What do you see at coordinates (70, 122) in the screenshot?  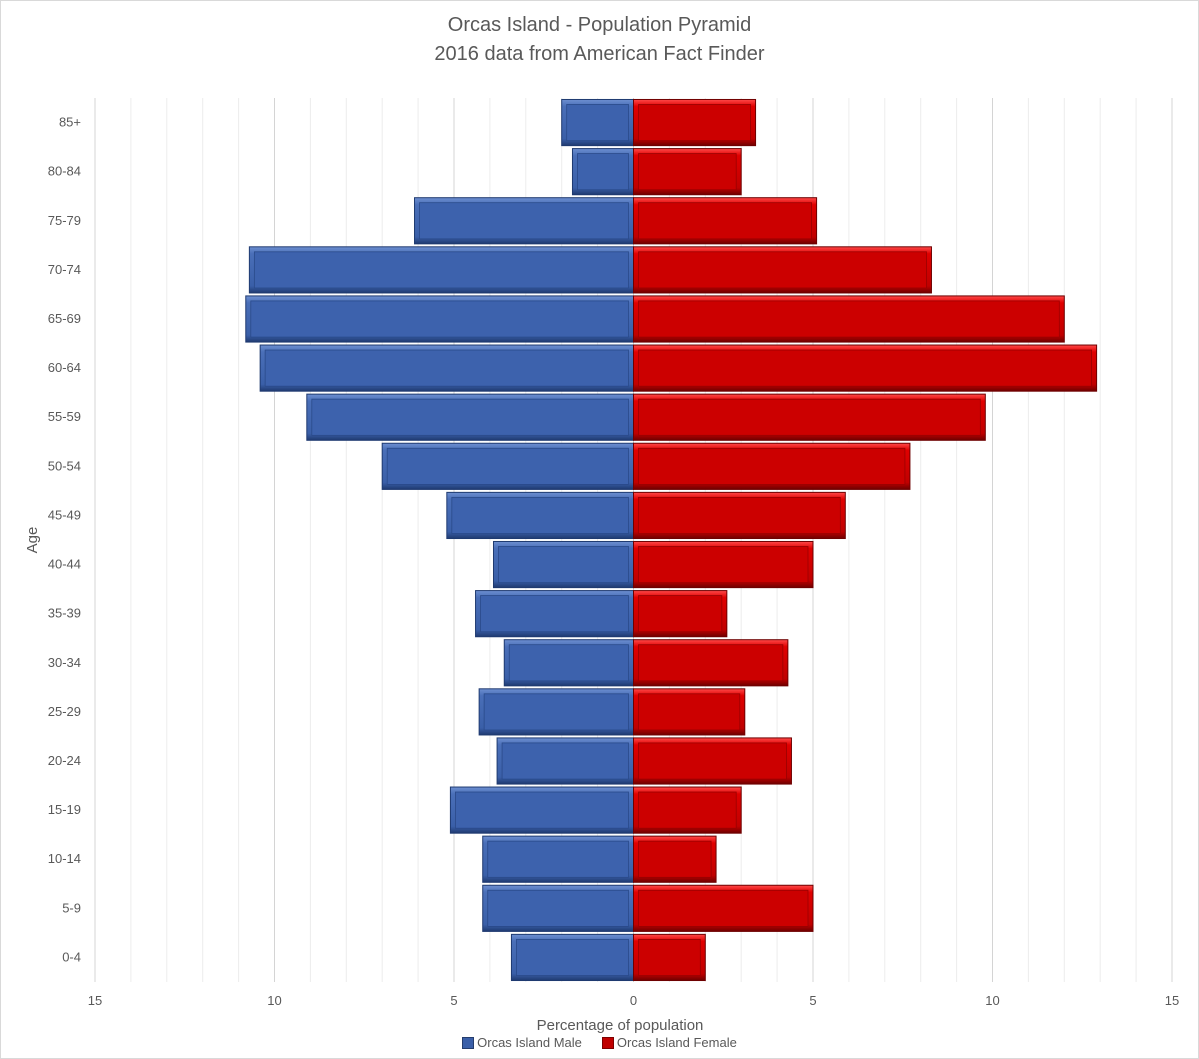 I see `y-tick-label: 85+` at bounding box center [70, 122].